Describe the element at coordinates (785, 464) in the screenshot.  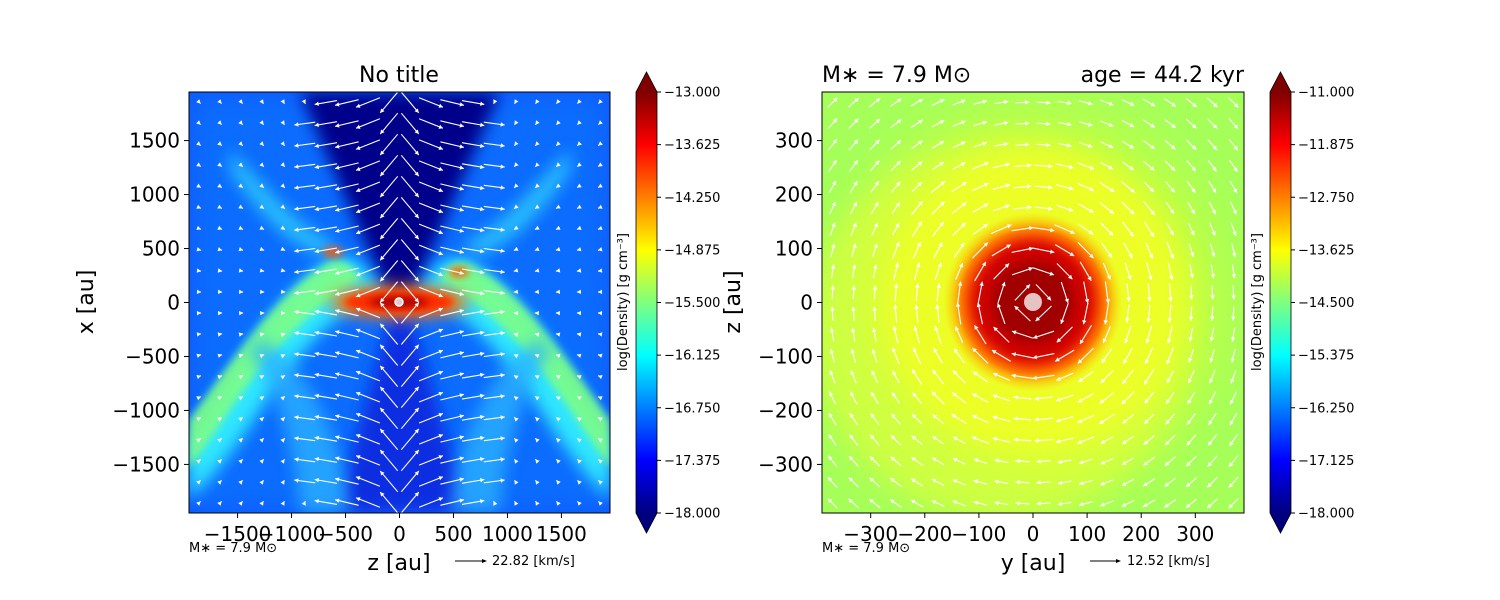
I see `y-tick-label: −300` at that location.